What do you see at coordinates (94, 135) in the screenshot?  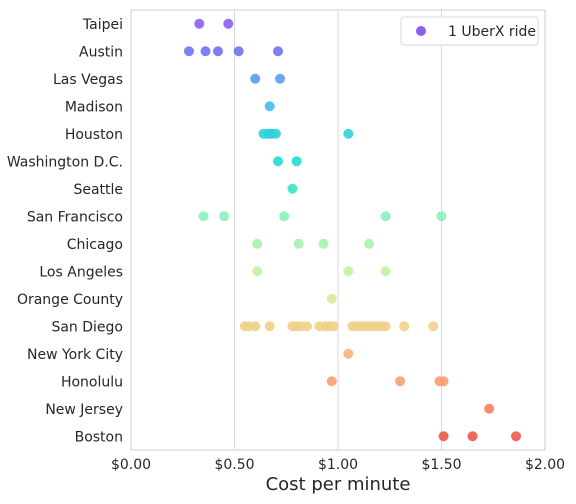 I see `y-tick-label: Houston` at bounding box center [94, 135].